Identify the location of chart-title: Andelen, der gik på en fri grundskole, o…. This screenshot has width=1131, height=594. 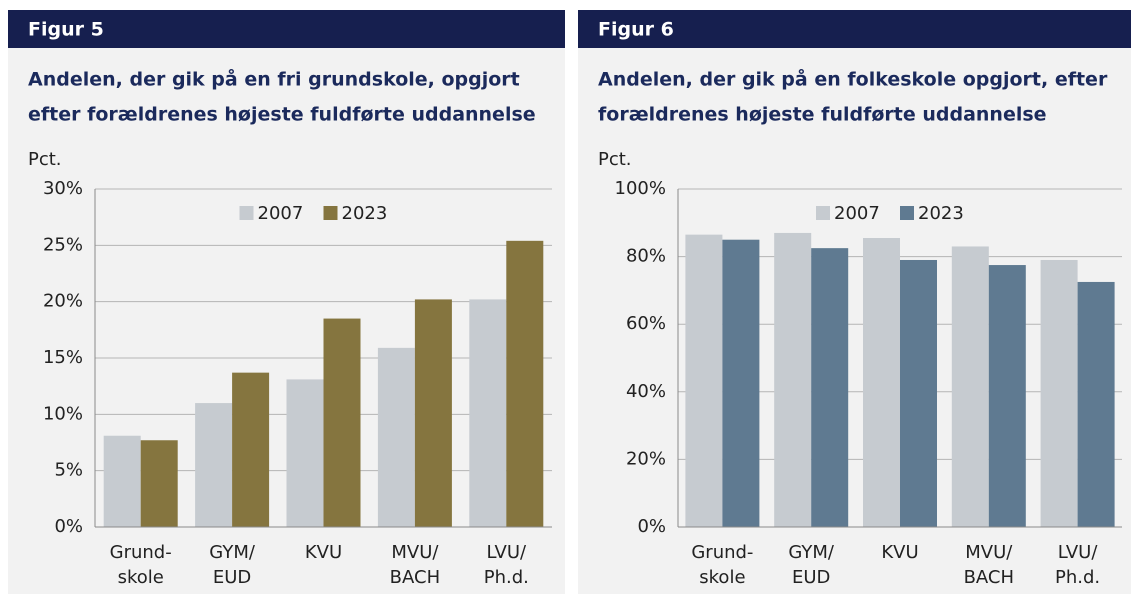
(274, 79).